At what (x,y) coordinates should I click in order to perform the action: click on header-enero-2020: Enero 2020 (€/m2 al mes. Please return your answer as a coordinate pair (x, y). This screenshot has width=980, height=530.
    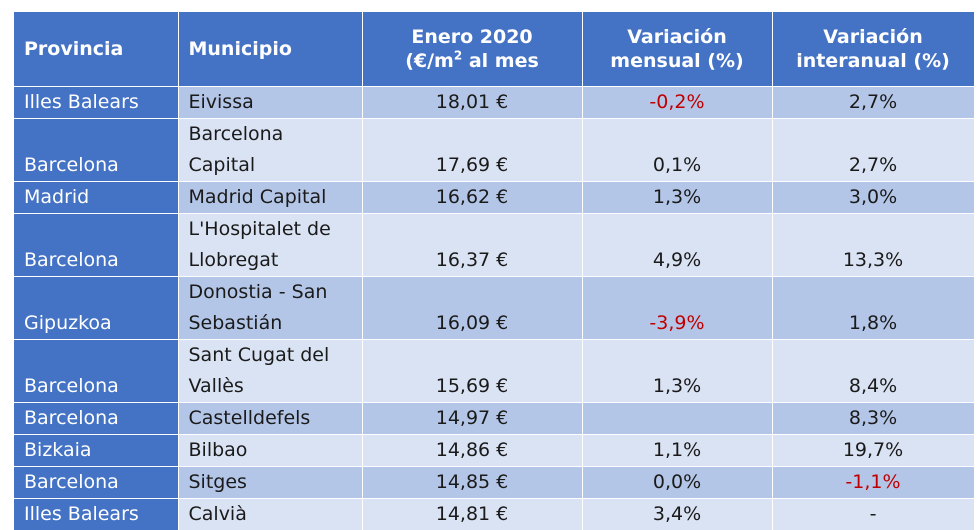
    Looking at the image, I should click on (472, 49).